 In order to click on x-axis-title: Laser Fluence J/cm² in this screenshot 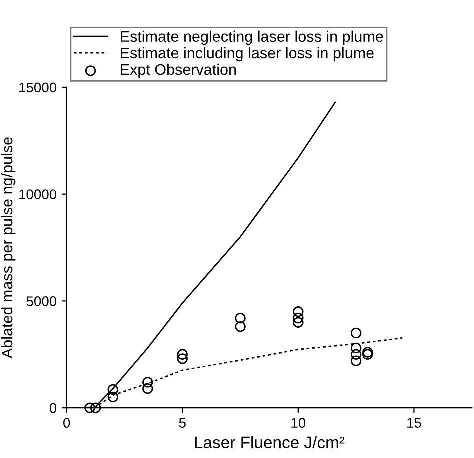, I will do `click(270, 442)`.